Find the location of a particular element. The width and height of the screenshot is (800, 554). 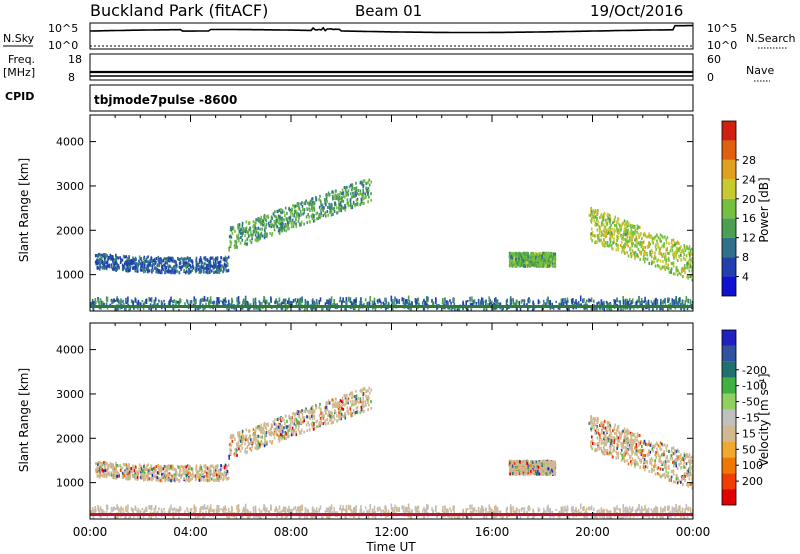

nsearch-top-tick: 10^5 is located at coordinates (722, 28).